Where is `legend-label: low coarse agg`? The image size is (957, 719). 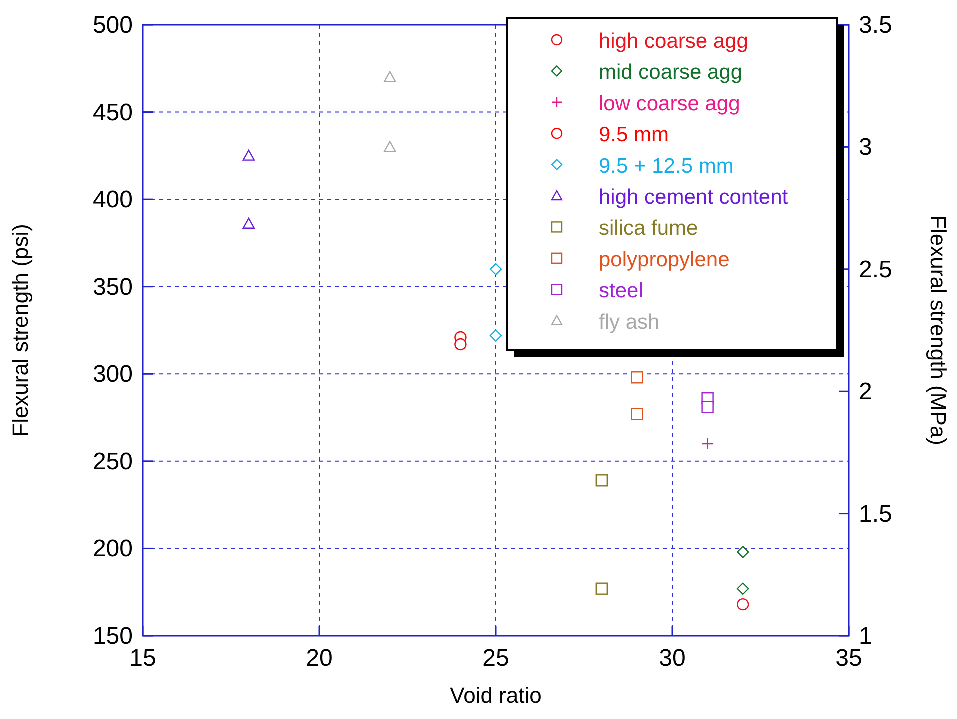
legend-label: low coarse agg is located at coordinates (669, 104).